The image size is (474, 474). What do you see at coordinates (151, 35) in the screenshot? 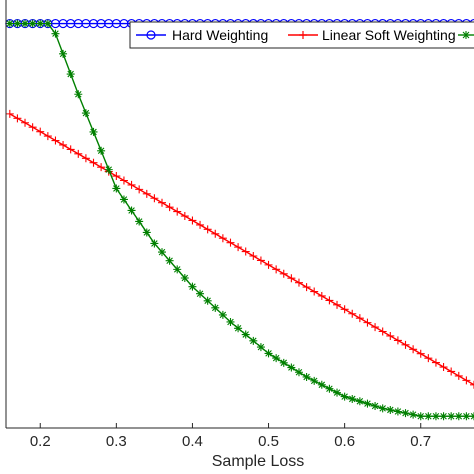
I see `legend-marker-hard` at bounding box center [151, 35].